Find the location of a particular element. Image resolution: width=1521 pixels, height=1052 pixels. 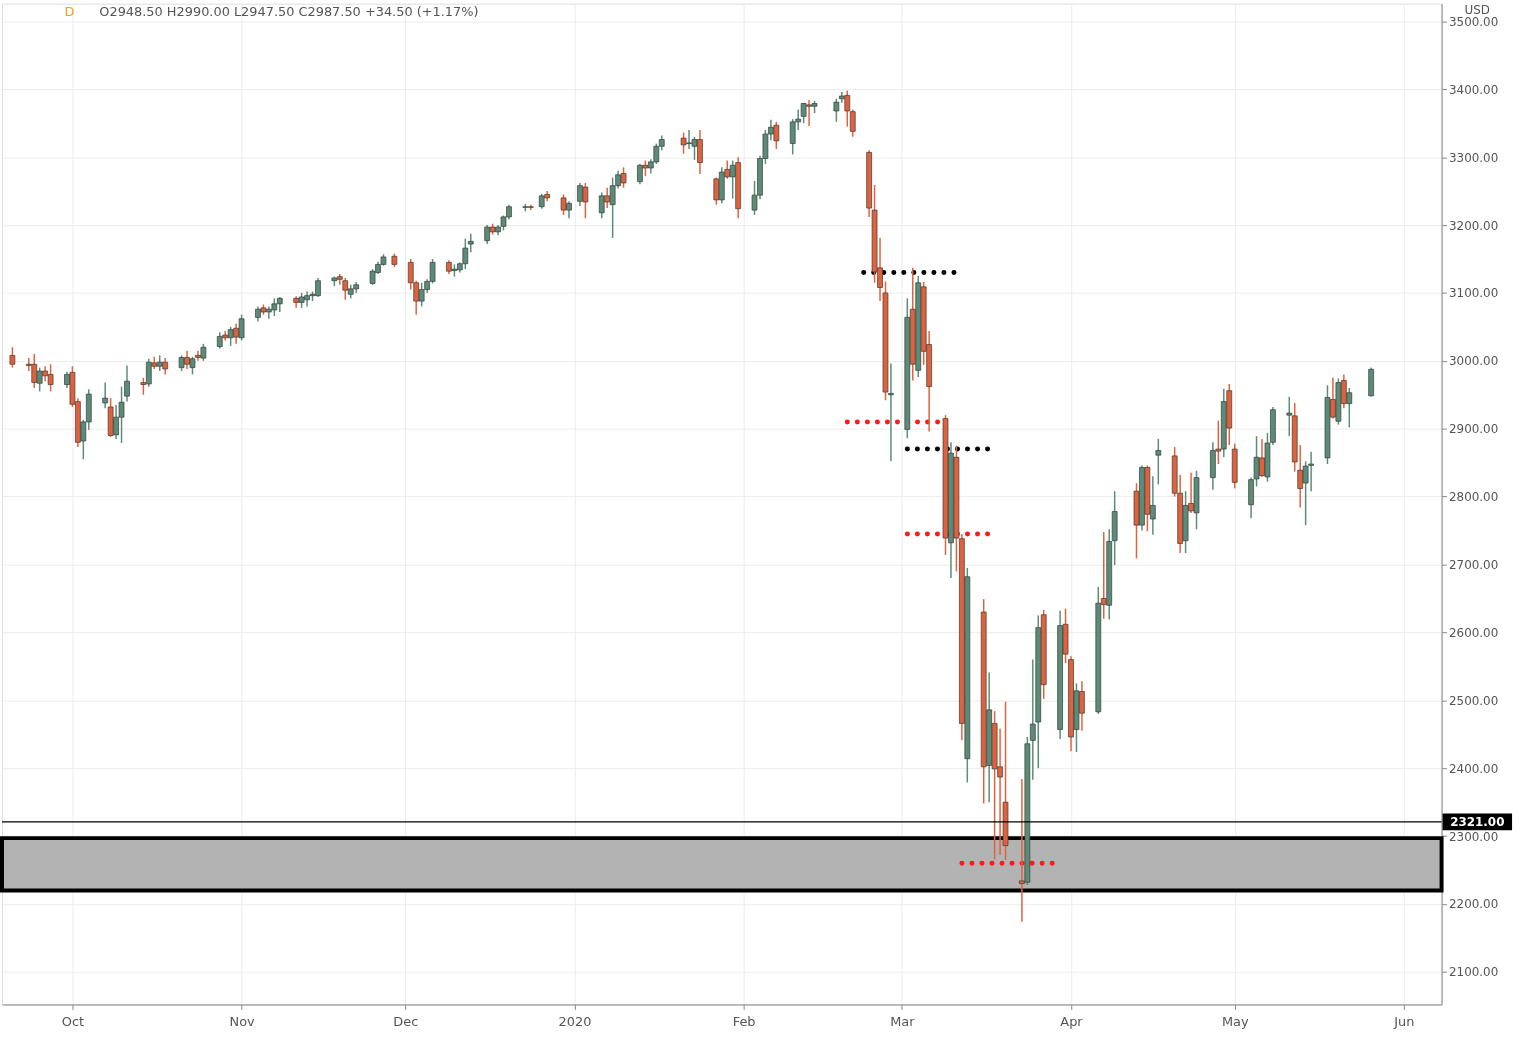

annotation: O2948.50 H2990.00 L2947.50 C2987.50 +34.50 (+1.17%) is located at coordinates (289, 11).